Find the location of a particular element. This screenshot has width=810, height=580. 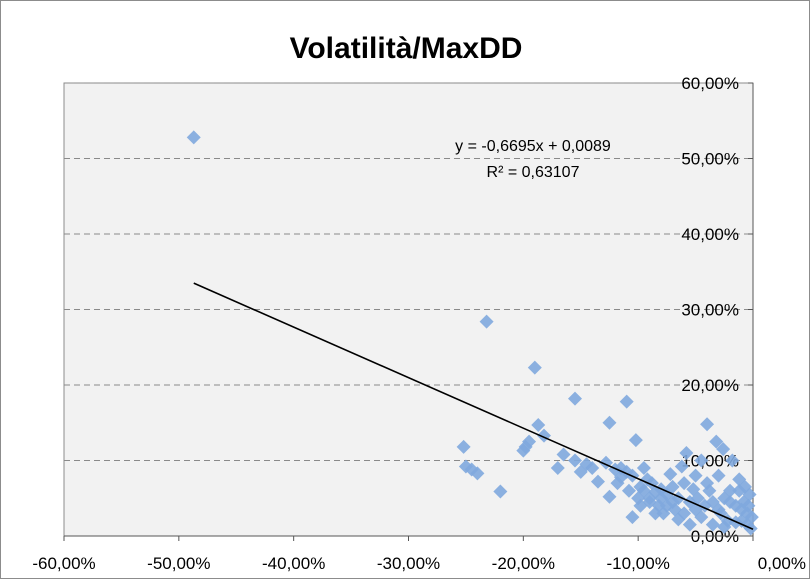

y-tick-label: 20,00% is located at coordinates (710, 385).